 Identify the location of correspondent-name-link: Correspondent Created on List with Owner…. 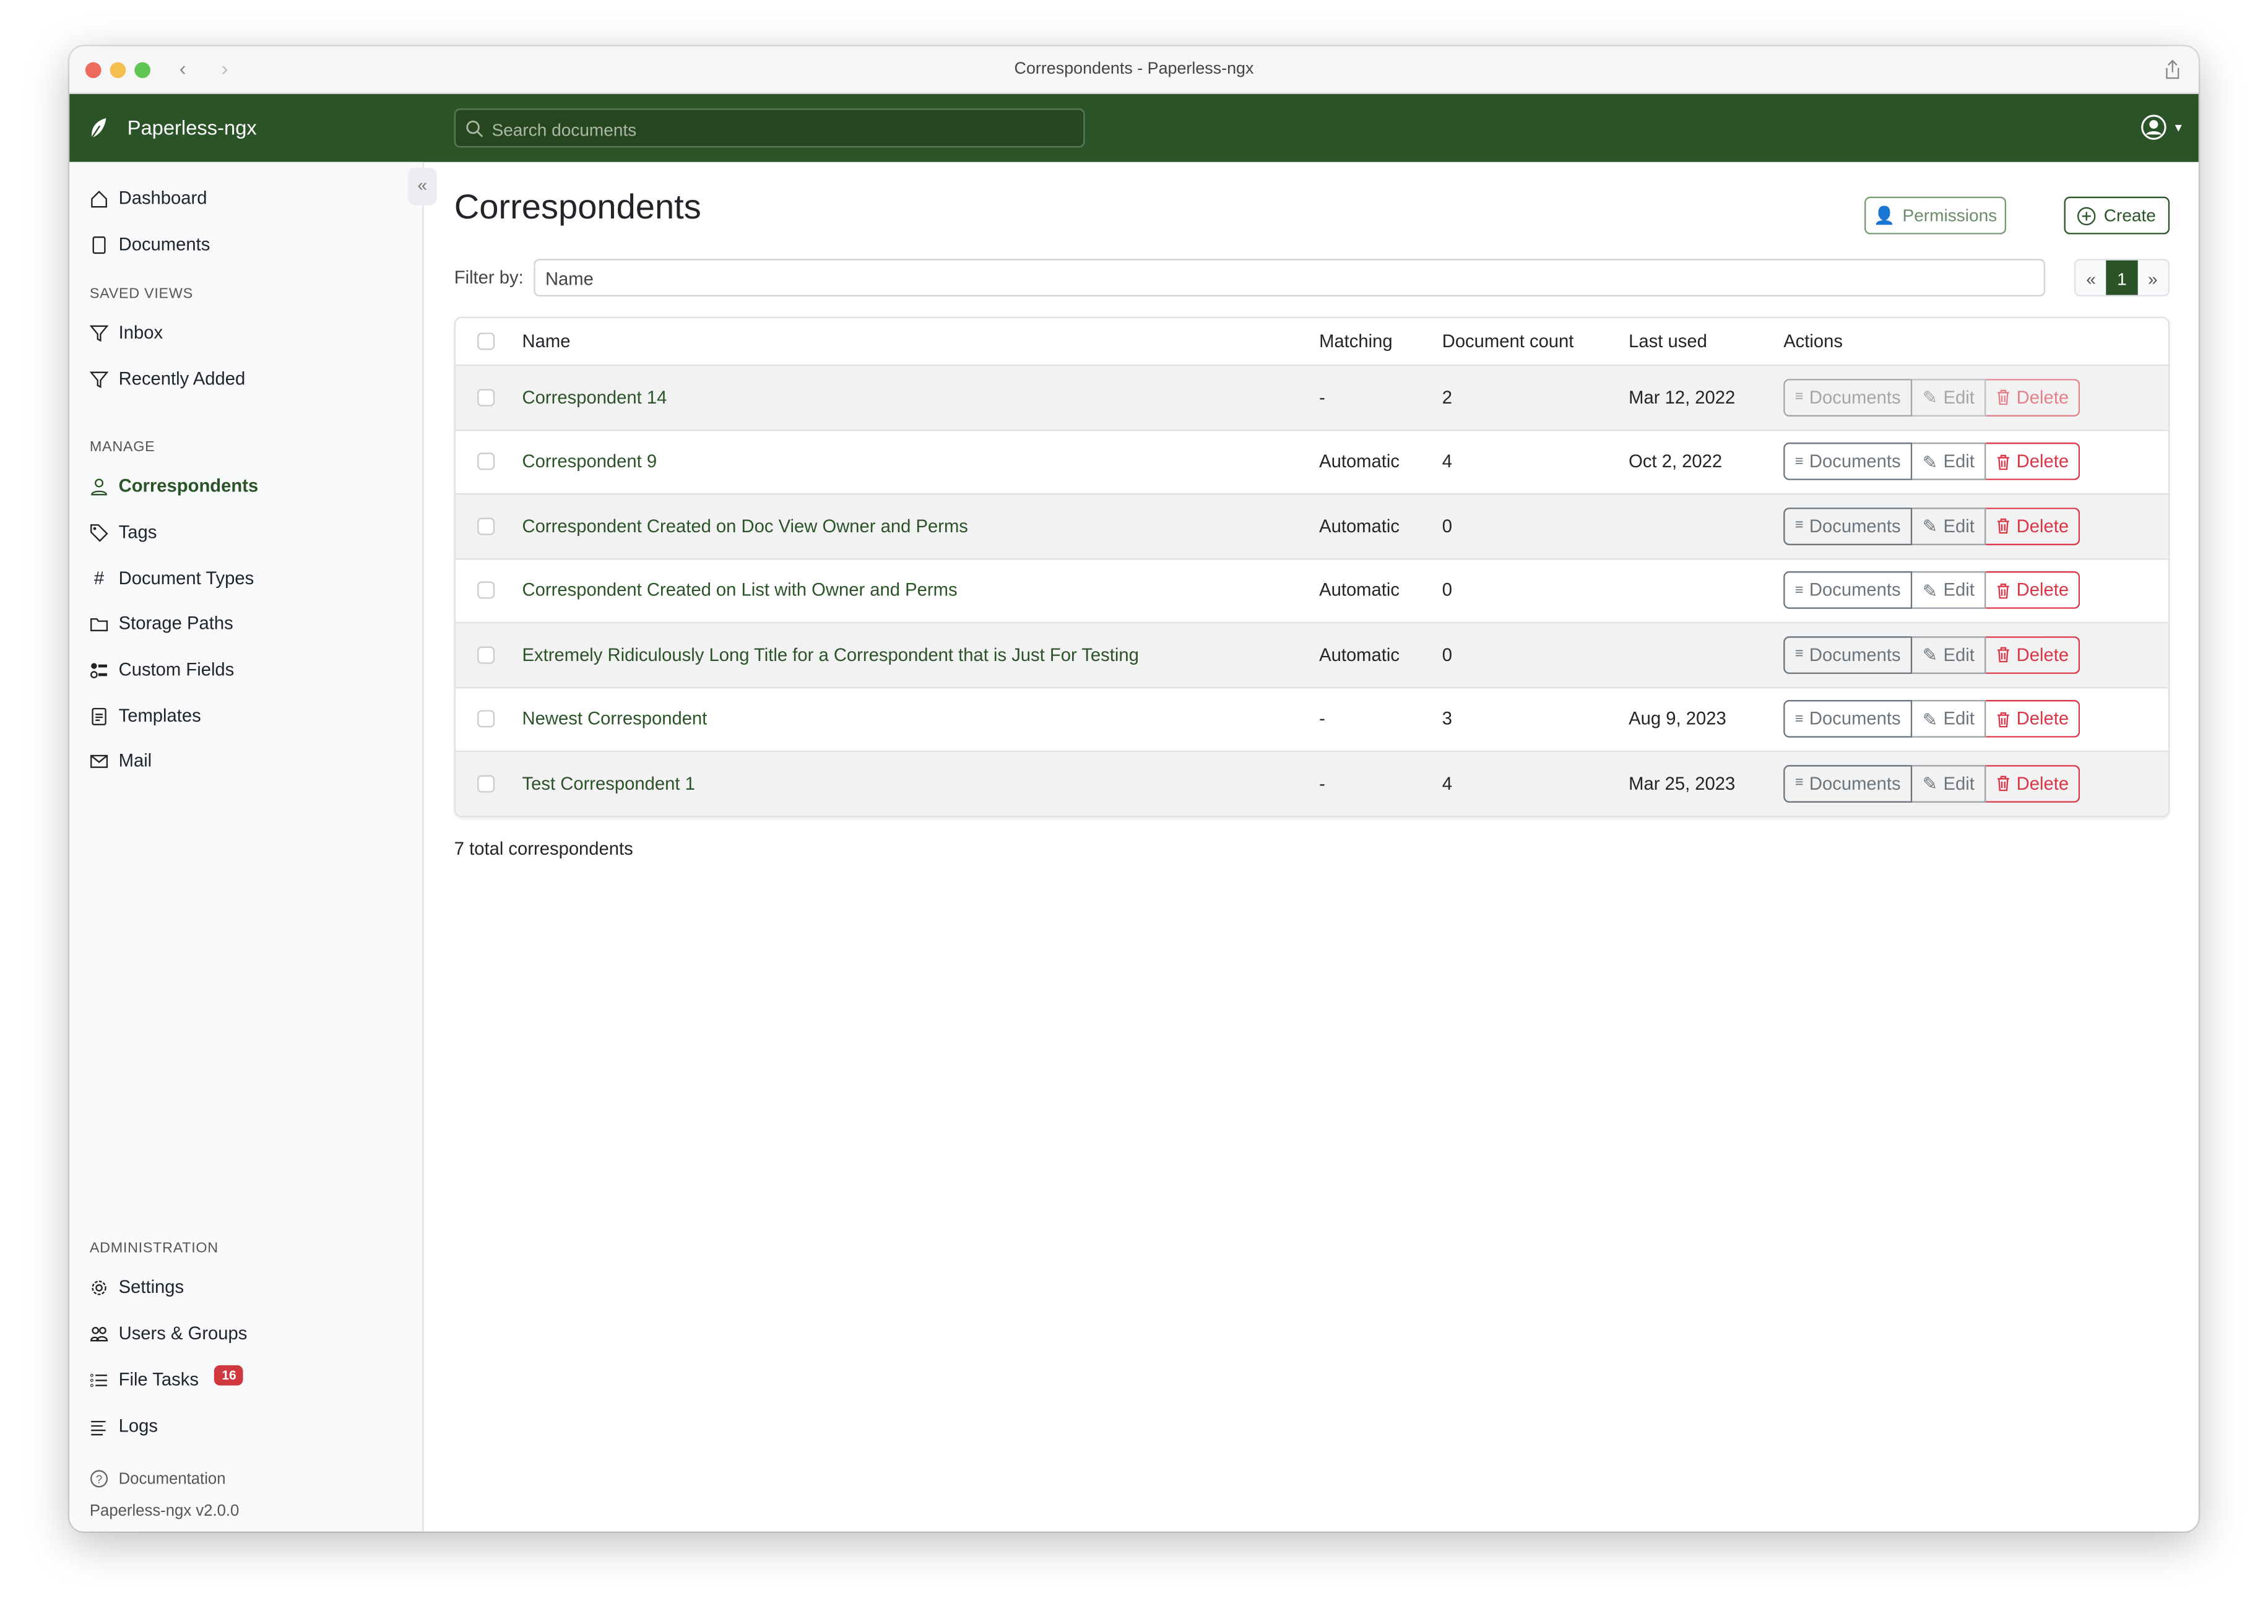
(740, 590).